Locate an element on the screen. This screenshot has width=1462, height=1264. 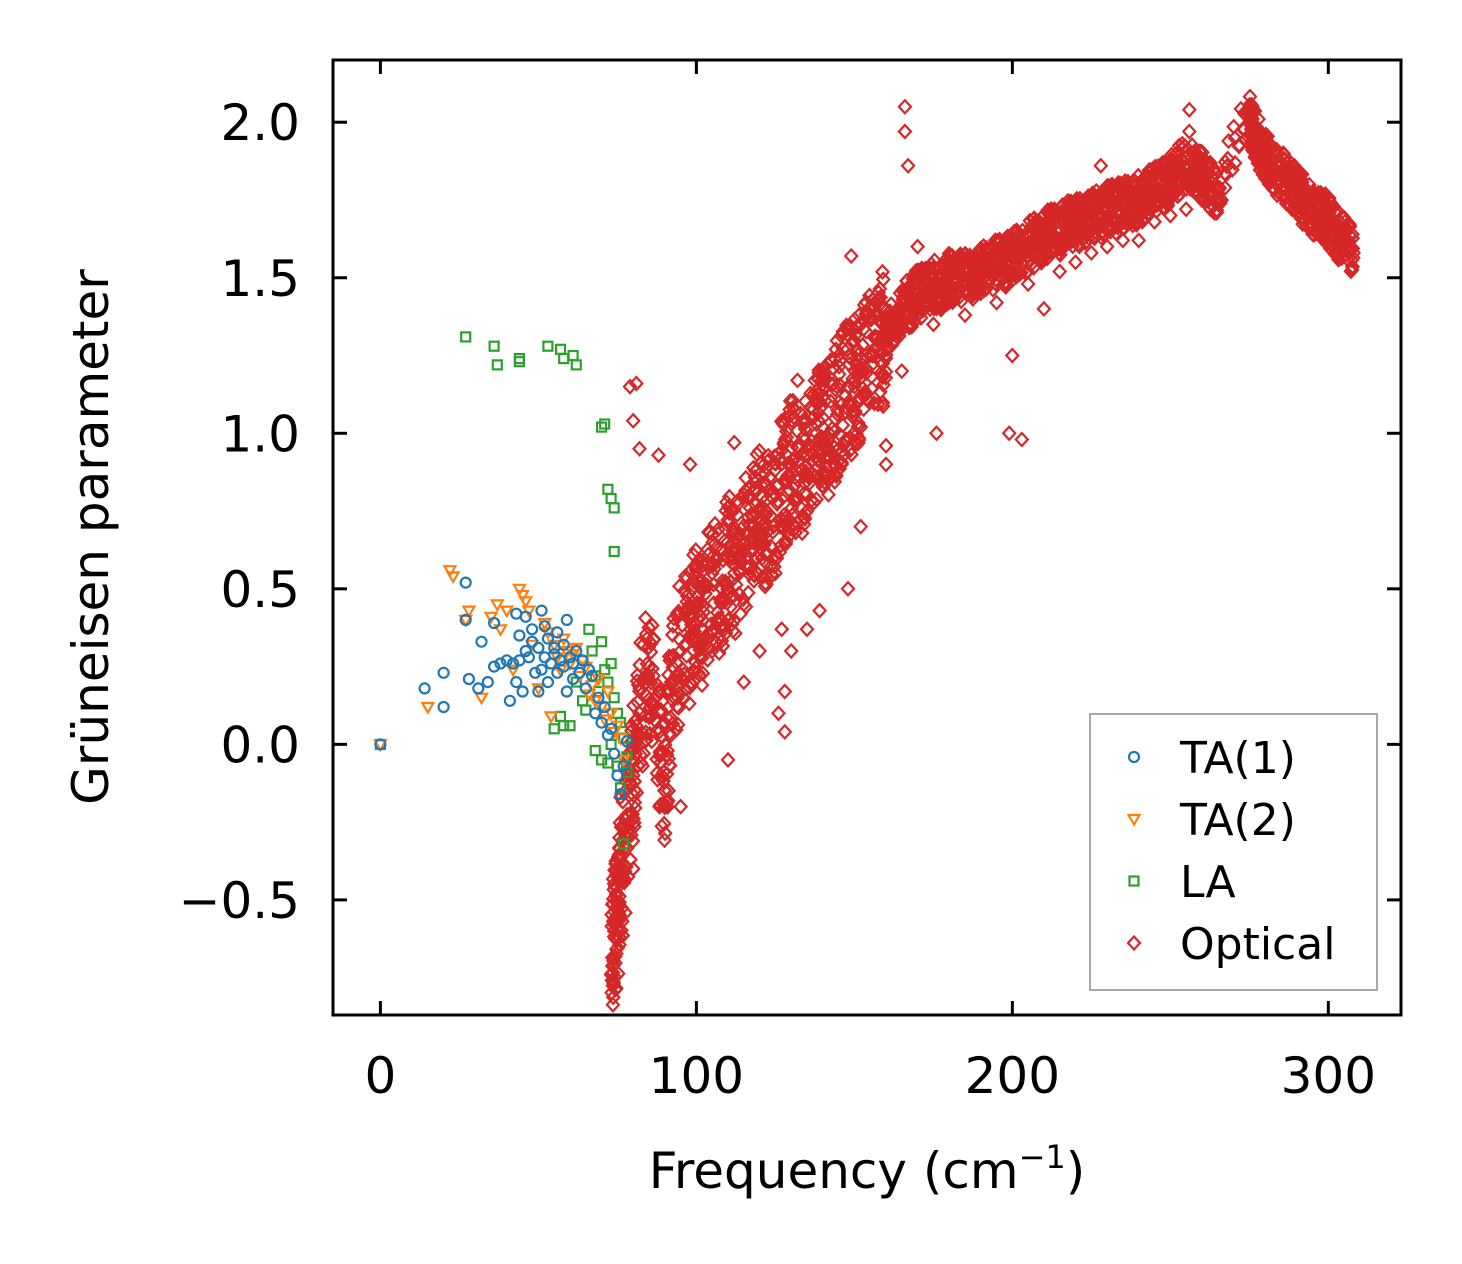
y-tick-label: −0.5 is located at coordinates (239, 901).